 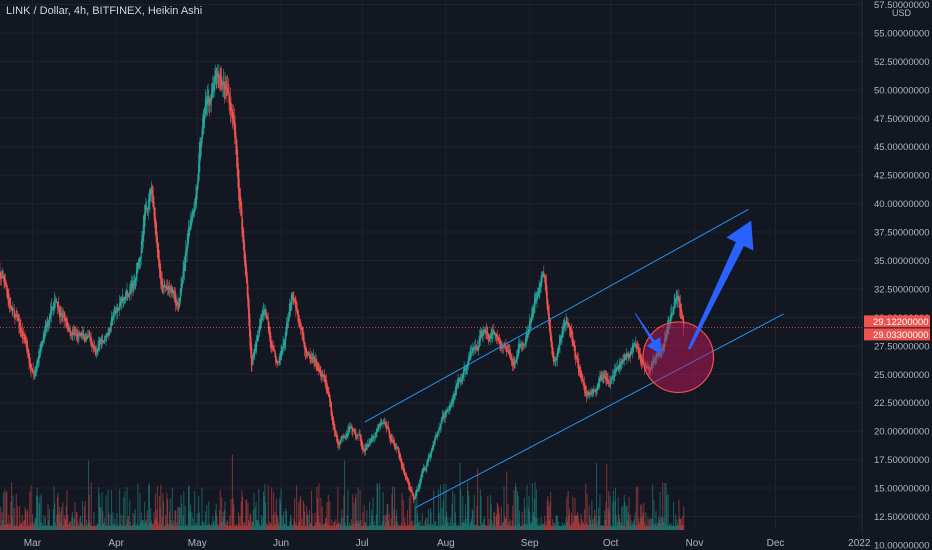 I want to click on x-tick-label: Jul, so click(x=362, y=543).